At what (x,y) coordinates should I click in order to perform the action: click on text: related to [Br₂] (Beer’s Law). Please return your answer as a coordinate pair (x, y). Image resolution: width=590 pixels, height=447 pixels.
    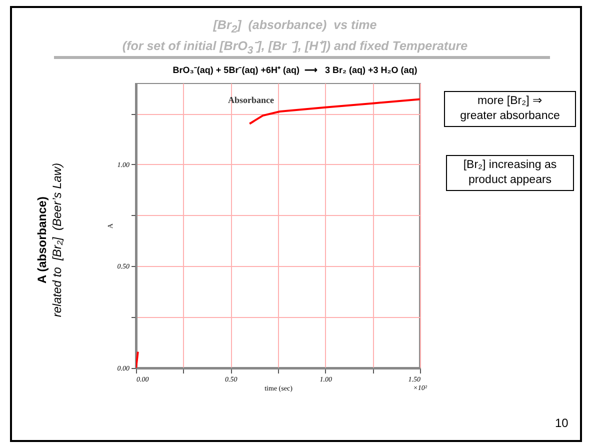
    Looking at the image, I should click on (57, 241).